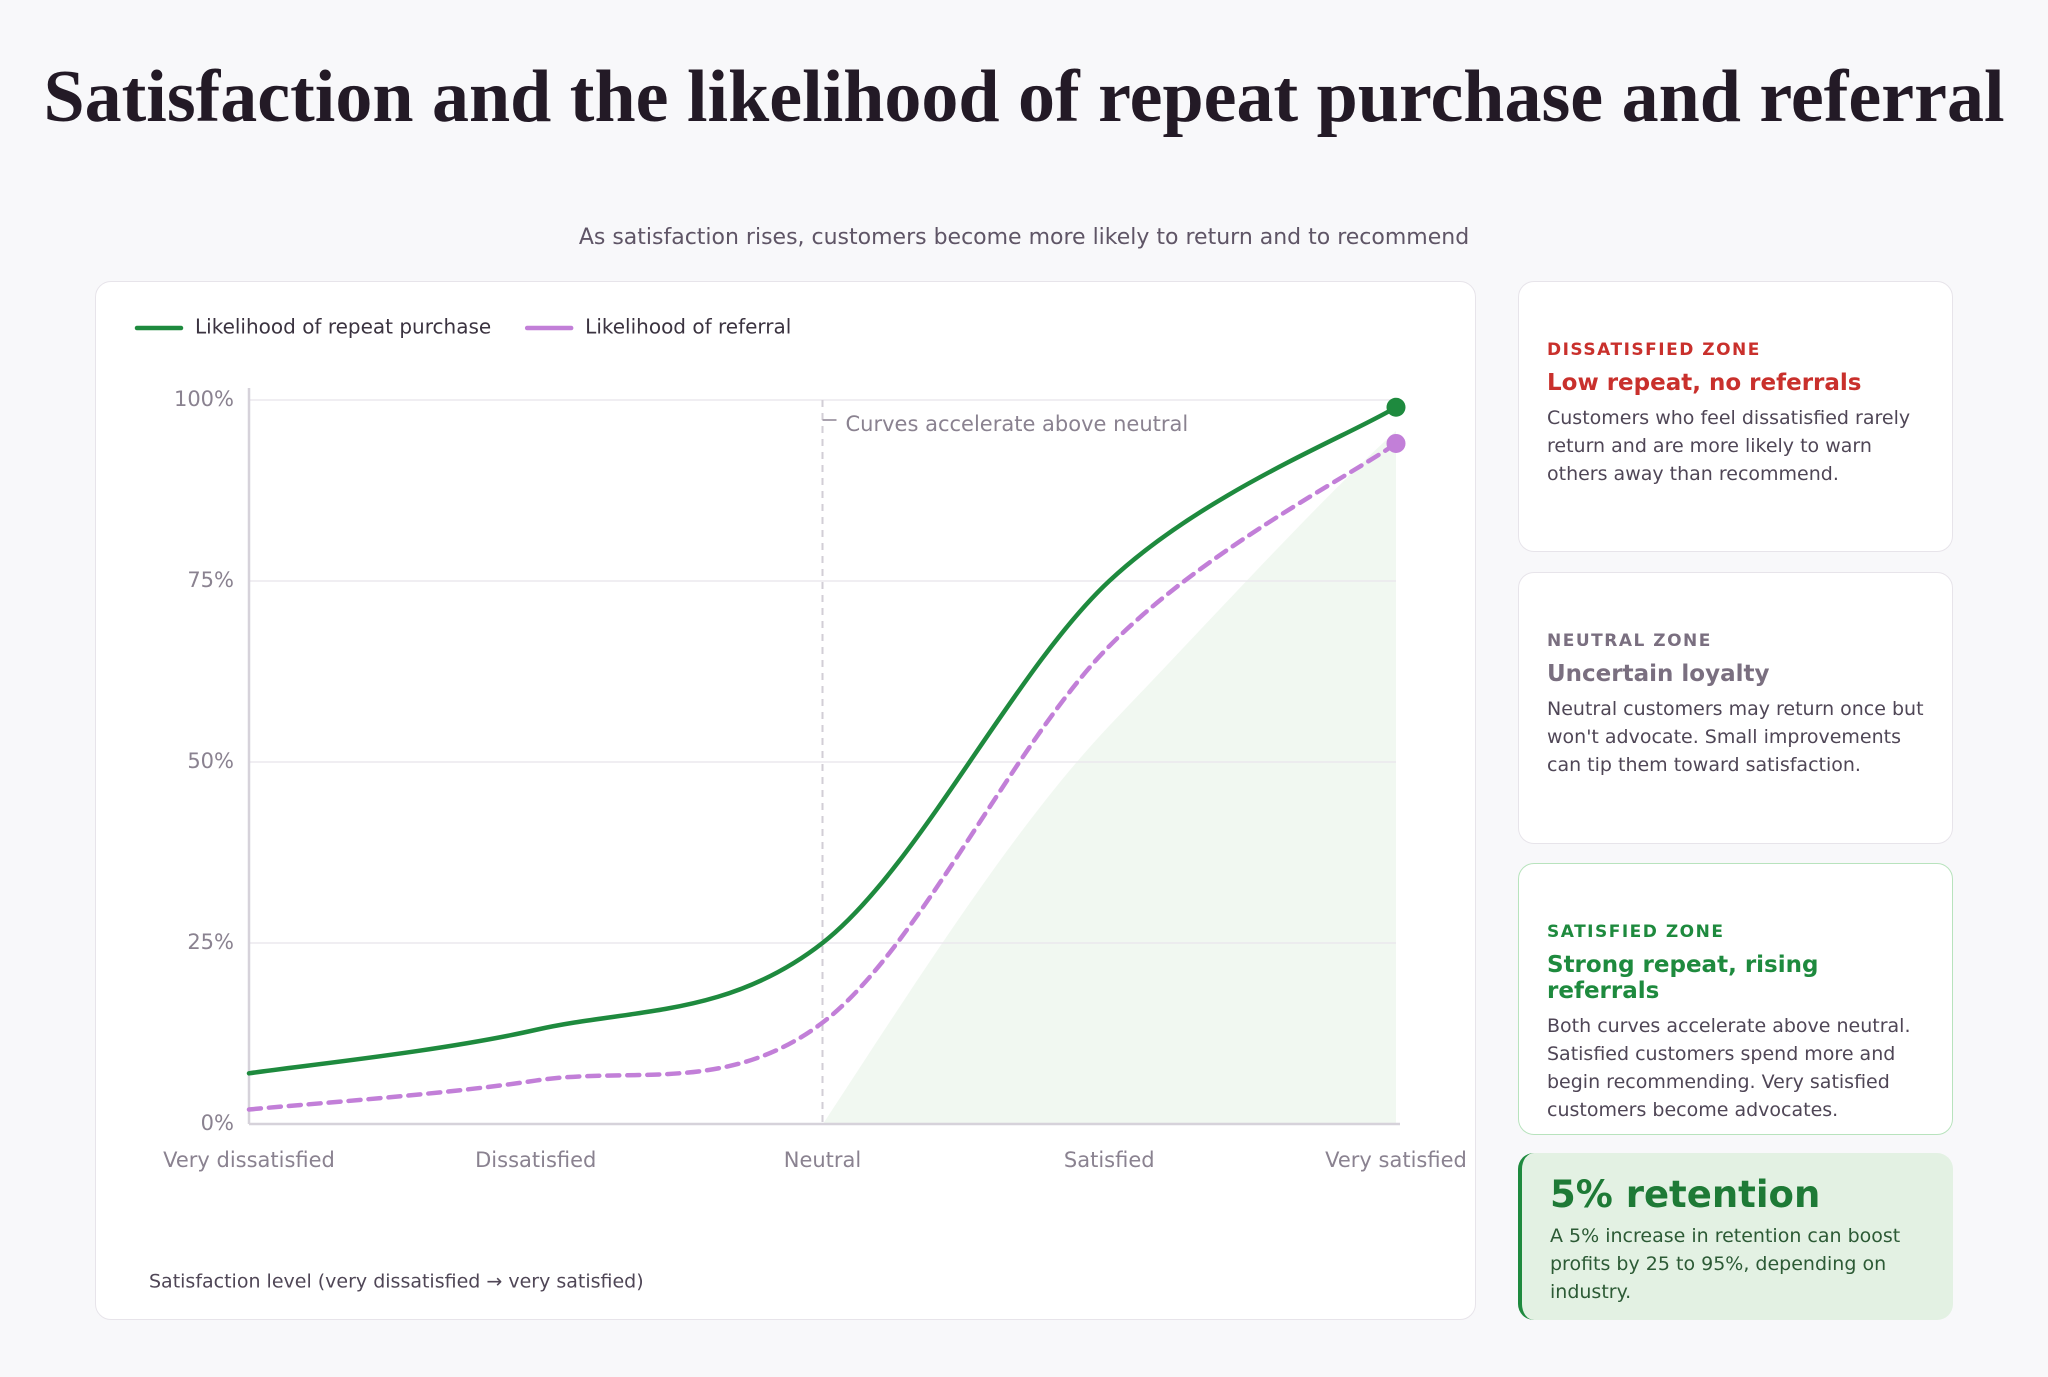 The width and height of the screenshot is (2048, 1377). I want to click on x-tick-label: Very satisfied, so click(1396, 1160).